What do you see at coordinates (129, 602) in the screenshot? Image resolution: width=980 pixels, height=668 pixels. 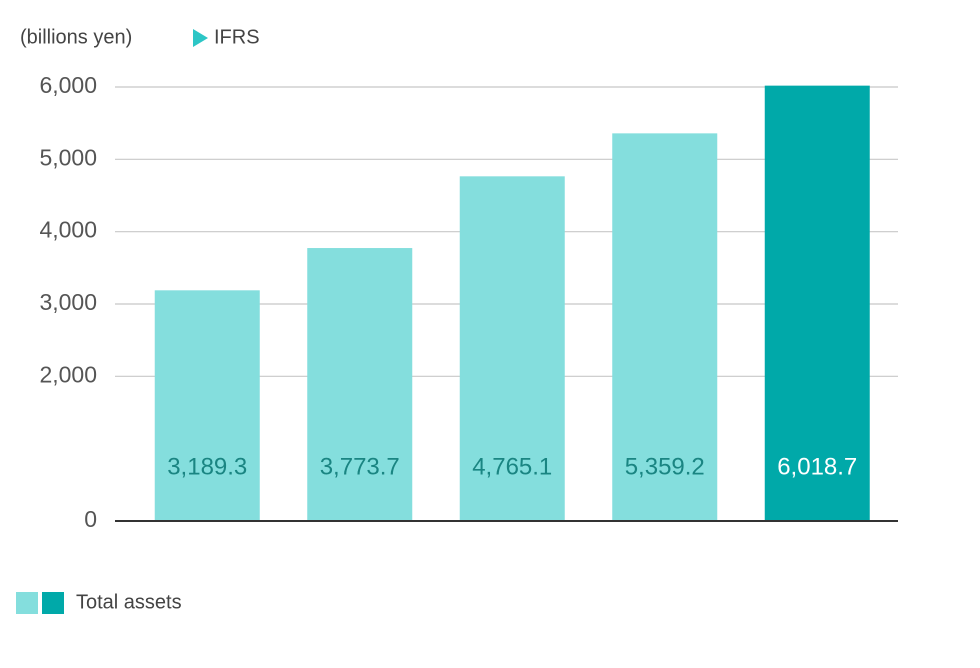 I see `legend-label: Total assets` at bounding box center [129, 602].